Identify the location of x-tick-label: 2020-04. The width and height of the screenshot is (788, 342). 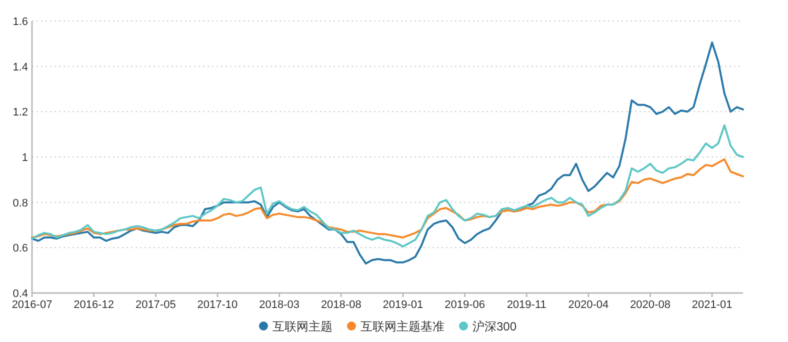
(588, 305).